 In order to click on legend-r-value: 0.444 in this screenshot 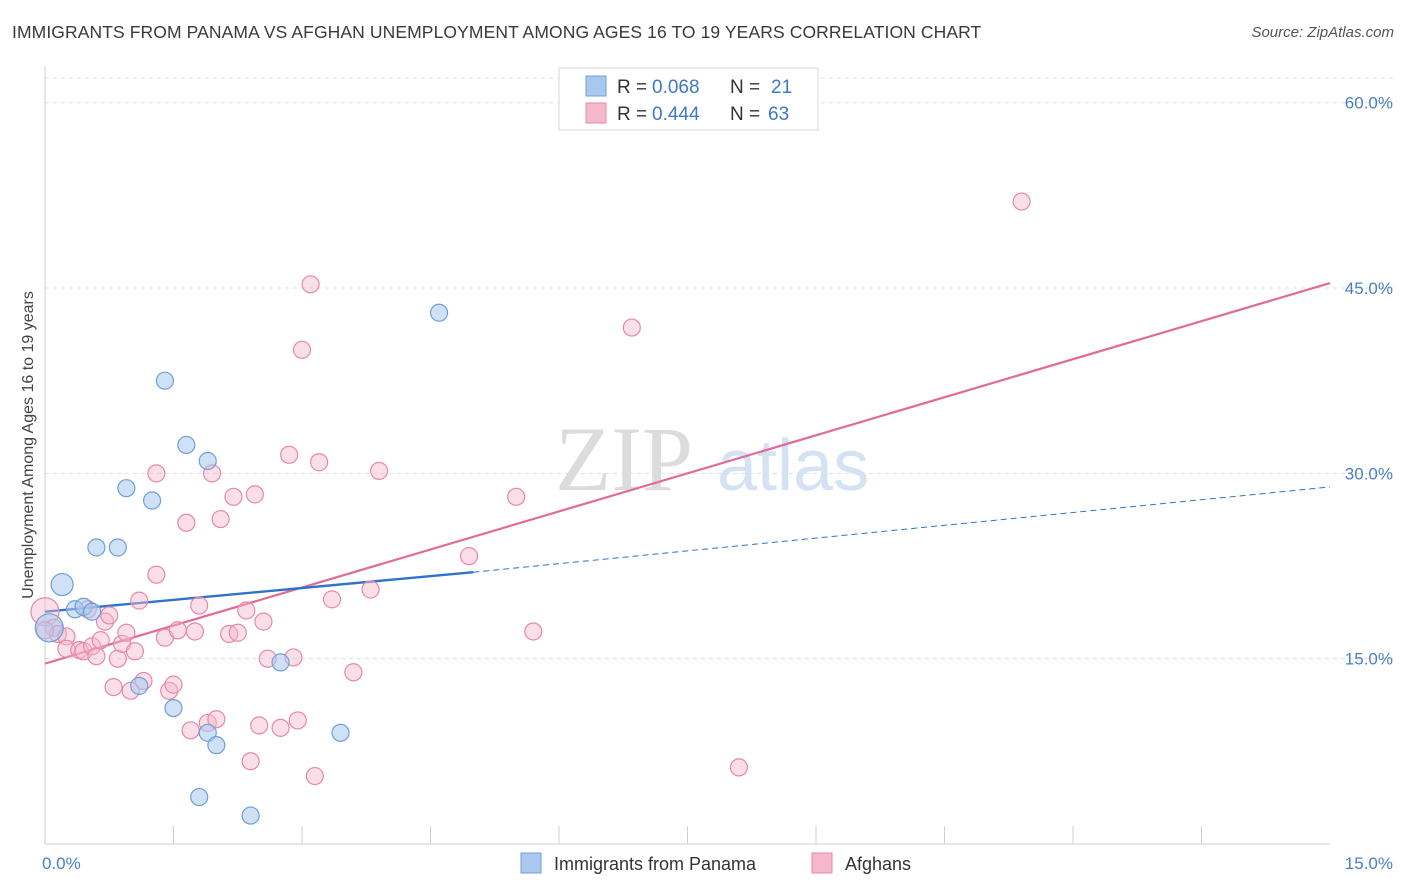, I will do `click(676, 114)`.